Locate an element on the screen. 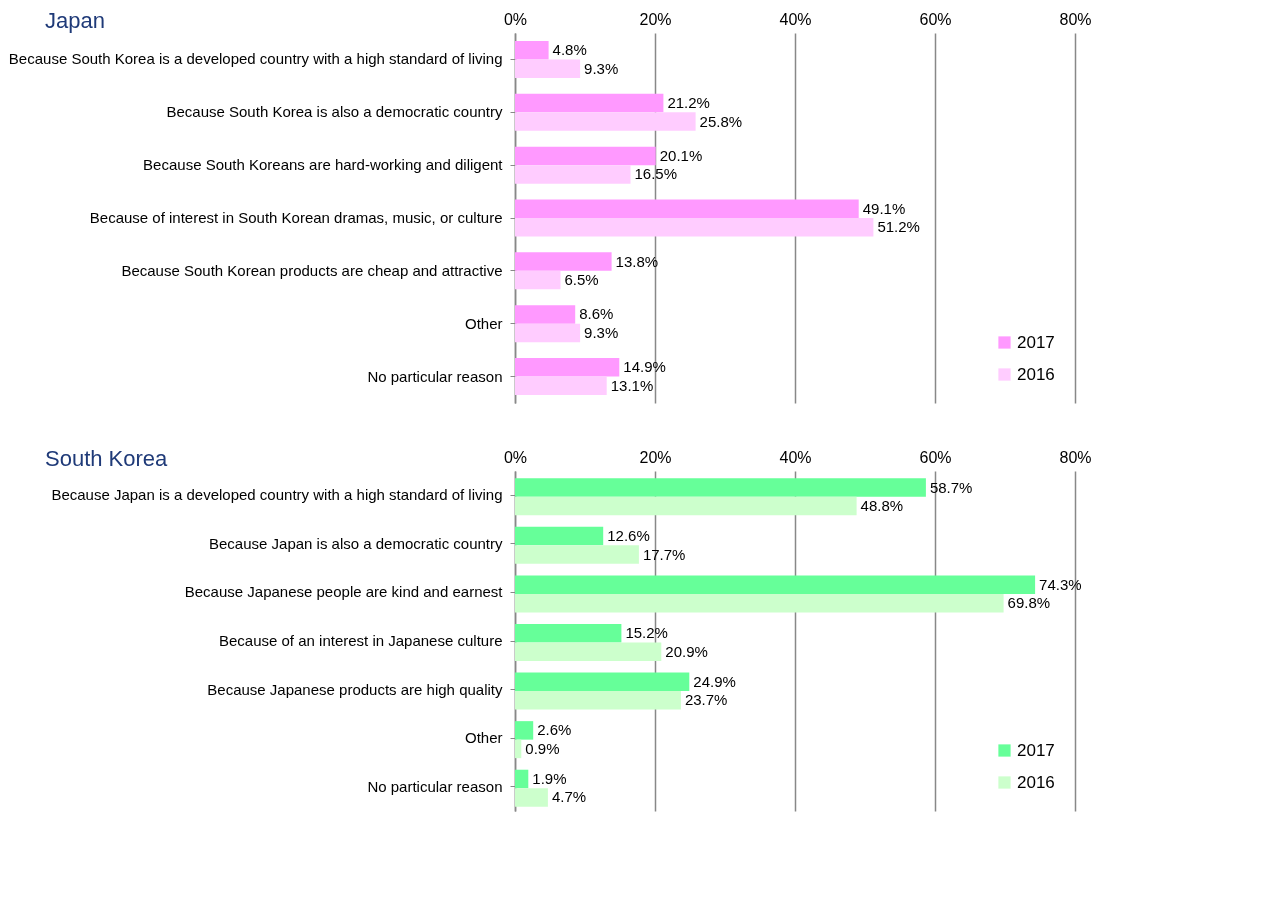  y-tick-label: Because South Koreans are hard-working and diligent is located at coordinates (323, 165).